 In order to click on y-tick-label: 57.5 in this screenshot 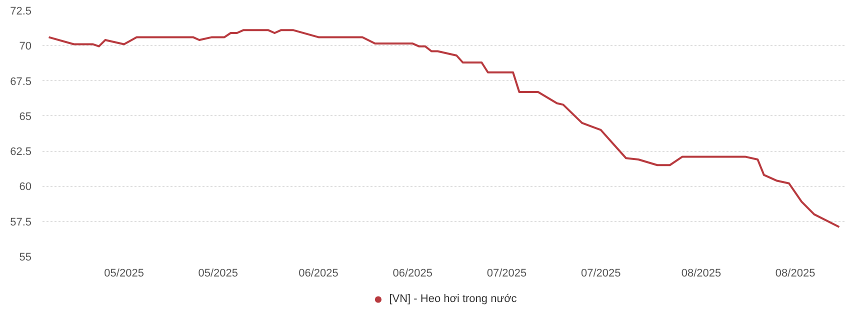, I will do `click(21, 222)`.